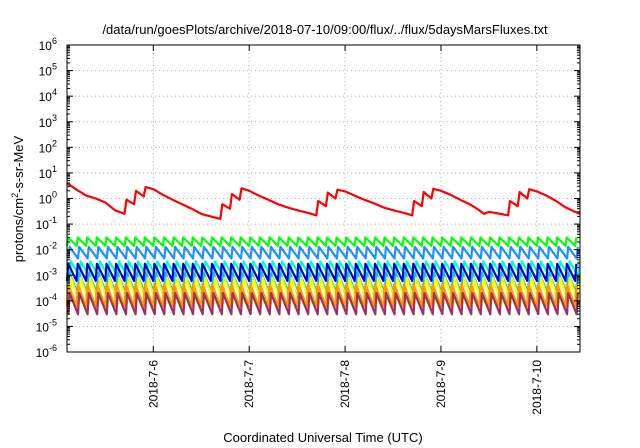 The height and width of the screenshot is (448, 640). I want to click on y-tick-label: 10⁰, so click(48, 198).